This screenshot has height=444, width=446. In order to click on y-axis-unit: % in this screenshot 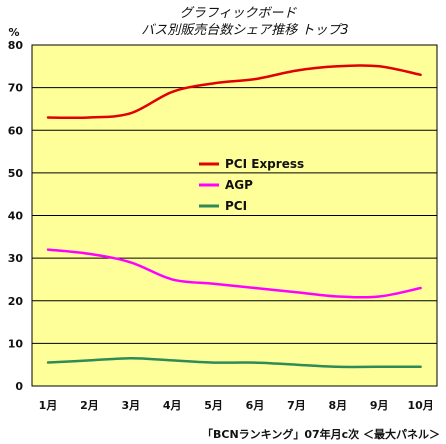, I will do `click(13, 32)`.